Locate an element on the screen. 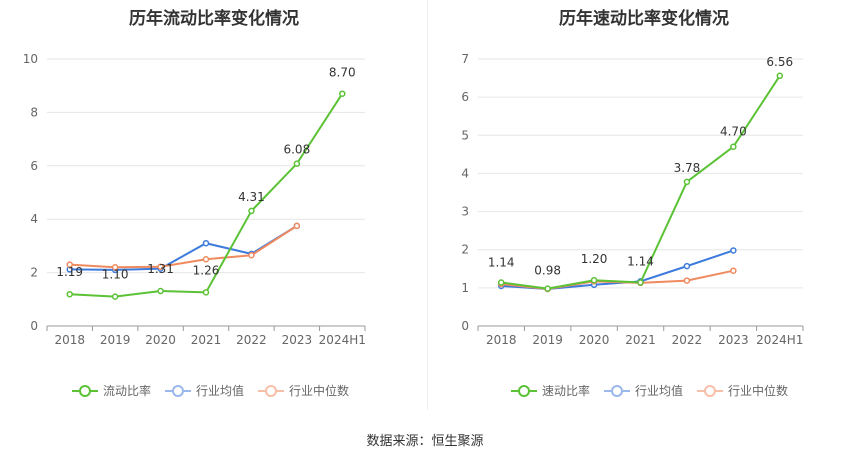  legend-label: 速动比率 is located at coordinates (566, 391).